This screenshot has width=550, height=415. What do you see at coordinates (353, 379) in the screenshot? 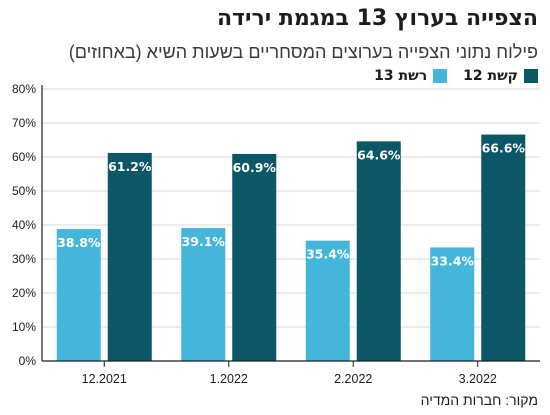
I see `x-tick-label: 2.2022` at bounding box center [353, 379].